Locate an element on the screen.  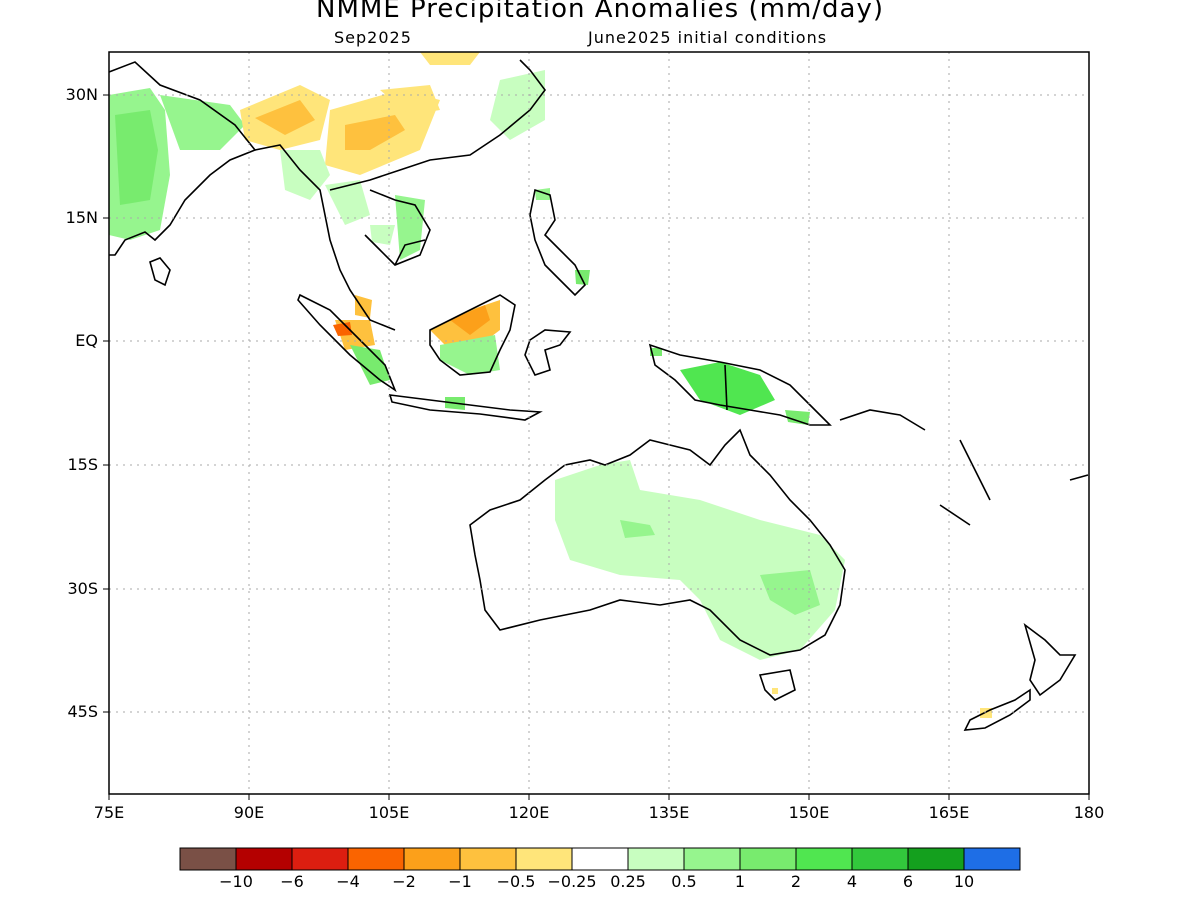
colorbar-label: −0.25 is located at coordinates (572, 881).